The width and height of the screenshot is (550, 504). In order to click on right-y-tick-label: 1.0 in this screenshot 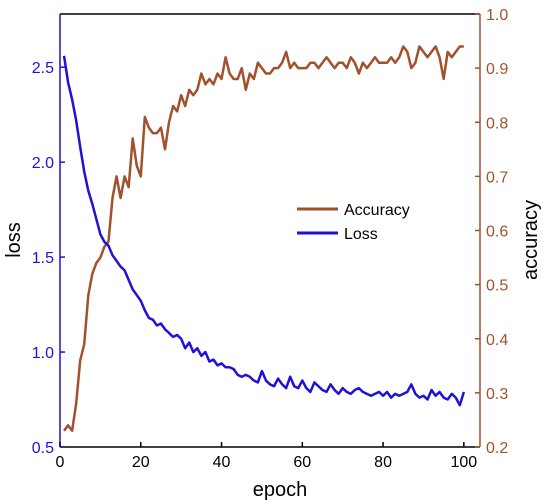, I will do `click(497, 15)`.